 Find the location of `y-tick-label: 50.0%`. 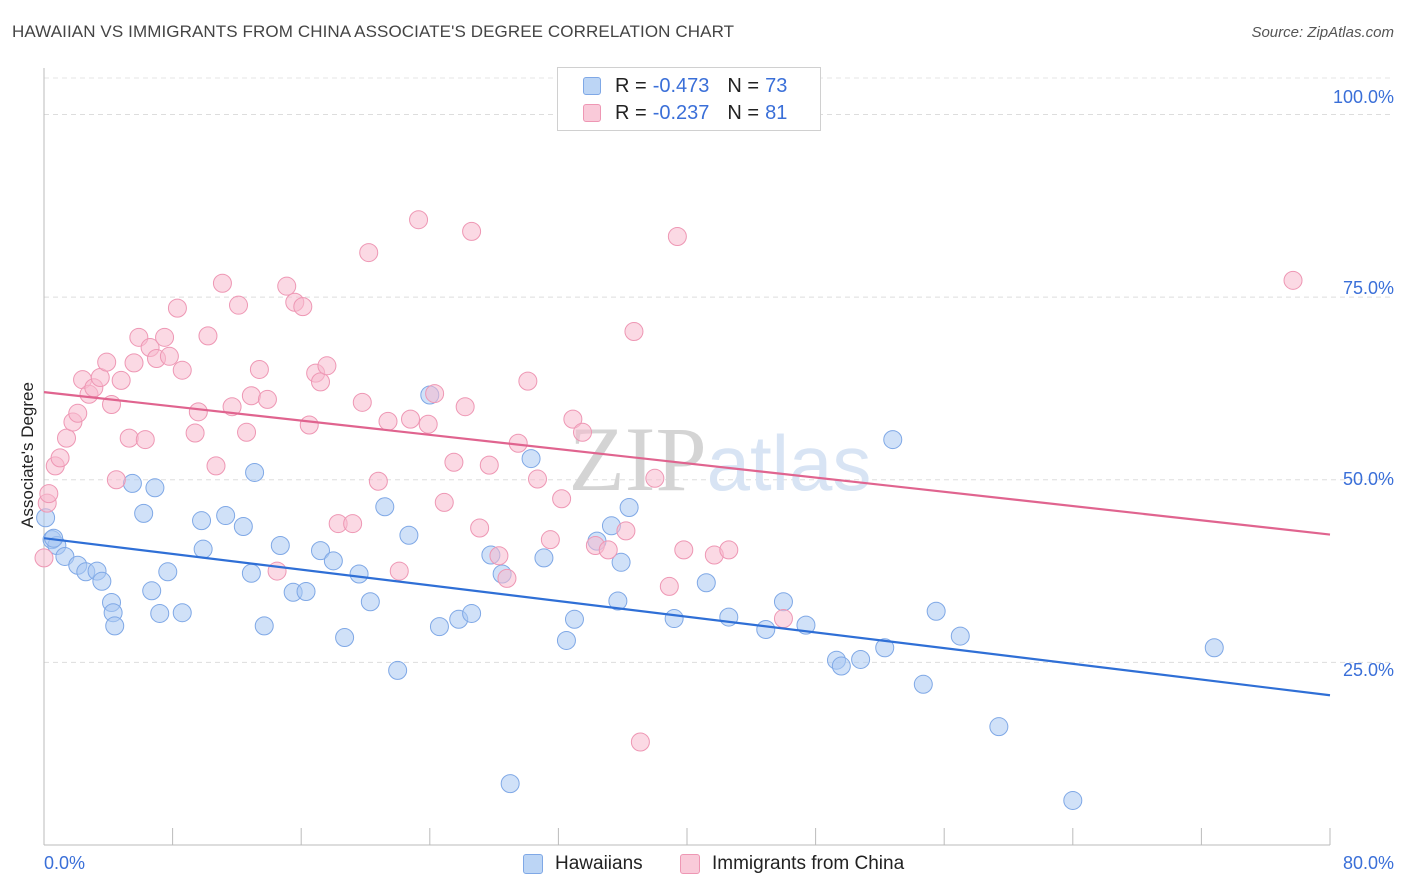

y-tick-label: 50.0% is located at coordinates (1368, 479).